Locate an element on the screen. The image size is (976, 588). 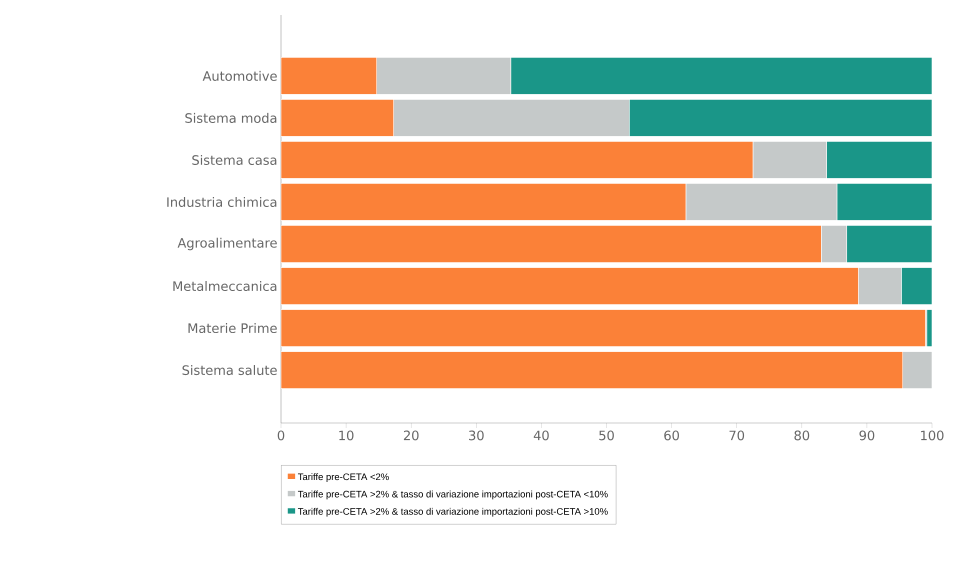
y-tick-label: Agroalimentare is located at coordinates (227, 244).